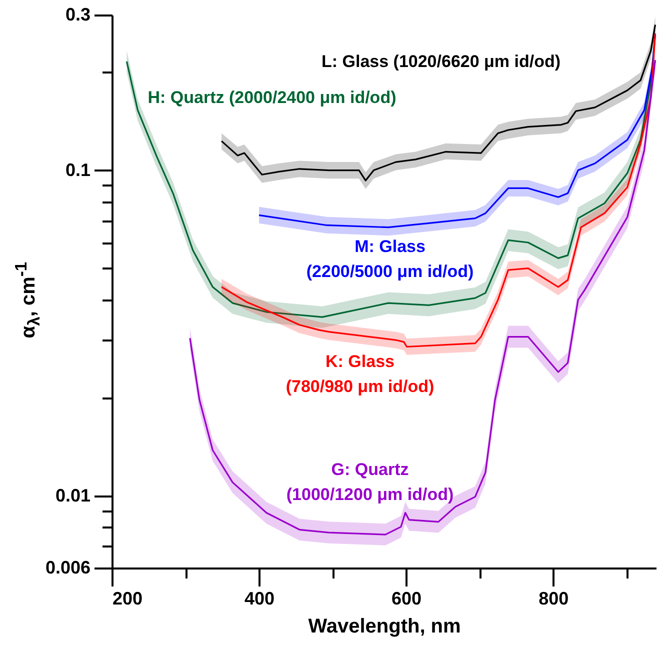 The width and height of the screenshot is (658, 647). I want to click on series-label: H: Quartz (2000/2400 μm id/od), so click(272, 97).